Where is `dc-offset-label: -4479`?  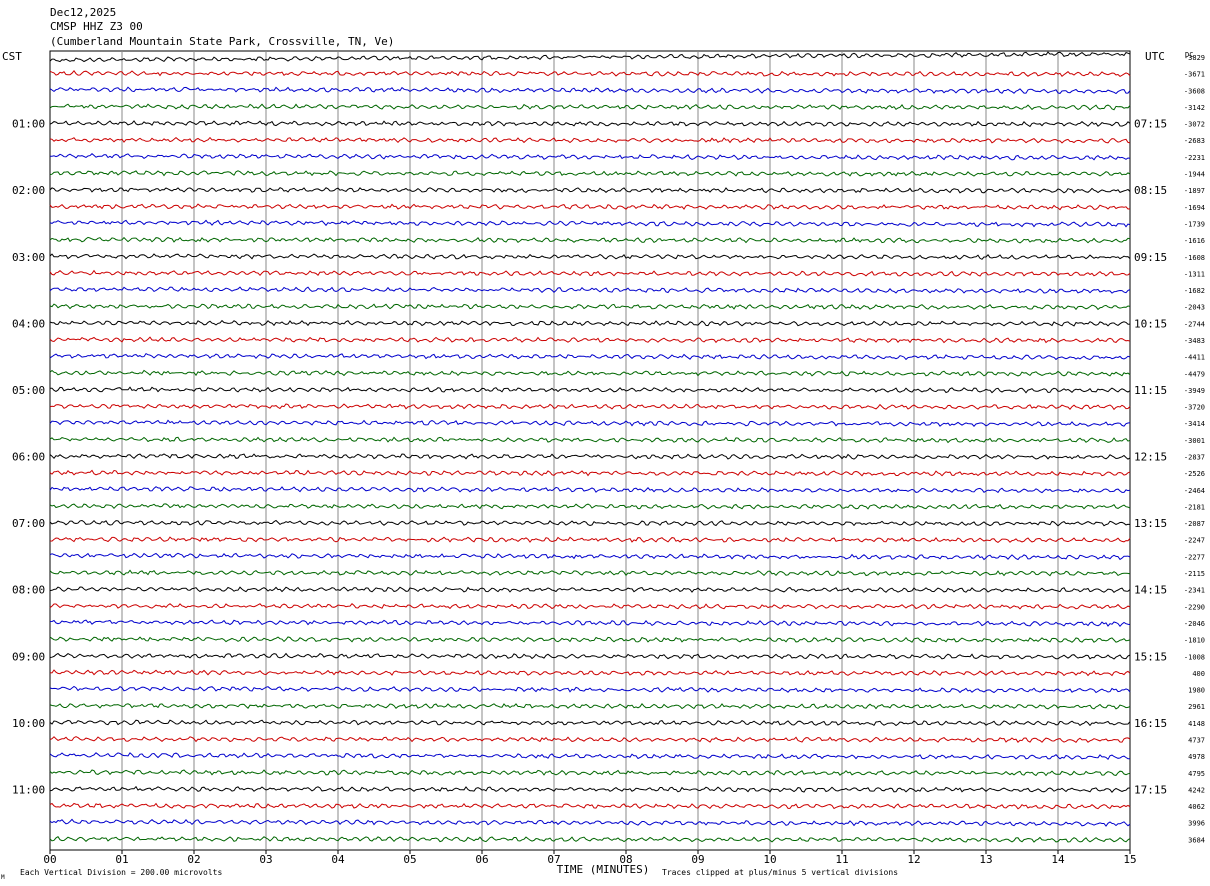 dc-offset-label: -4479 is located at coordinates (1194, 374).